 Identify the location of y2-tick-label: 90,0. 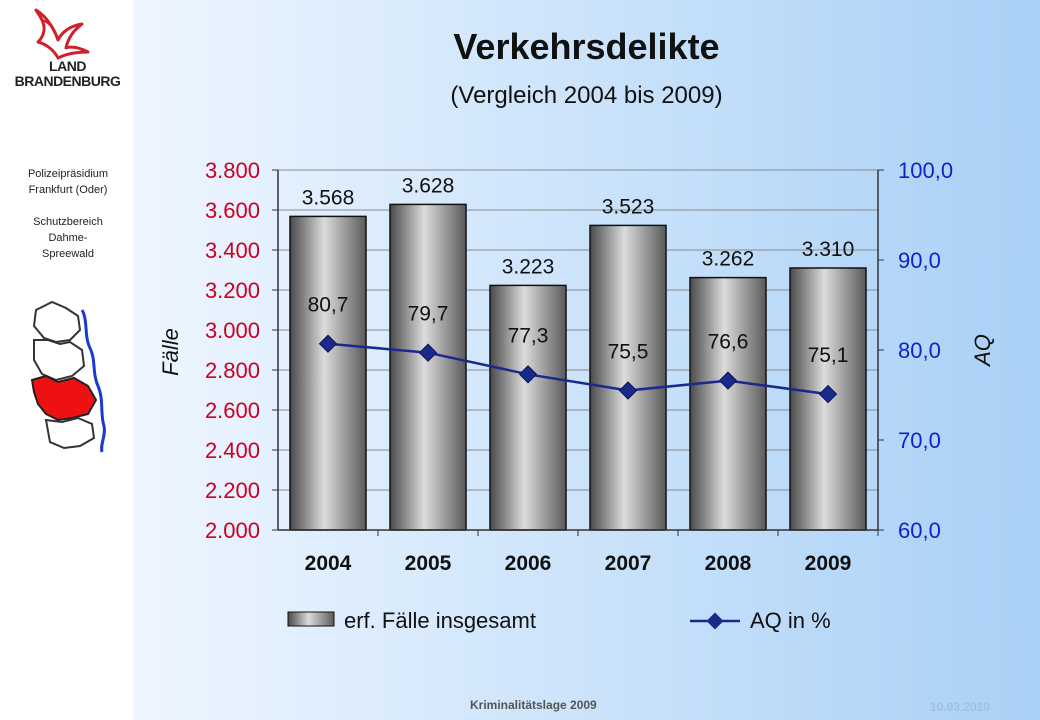
(919, 260).